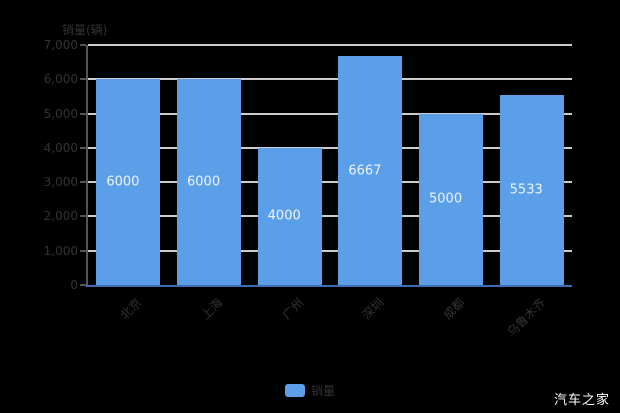 The width and height of the screenshot is (620, 413). Describe the element at coordinates (60, 216) in the screenshot. I see `y-tick-label: 2,000` at that location.